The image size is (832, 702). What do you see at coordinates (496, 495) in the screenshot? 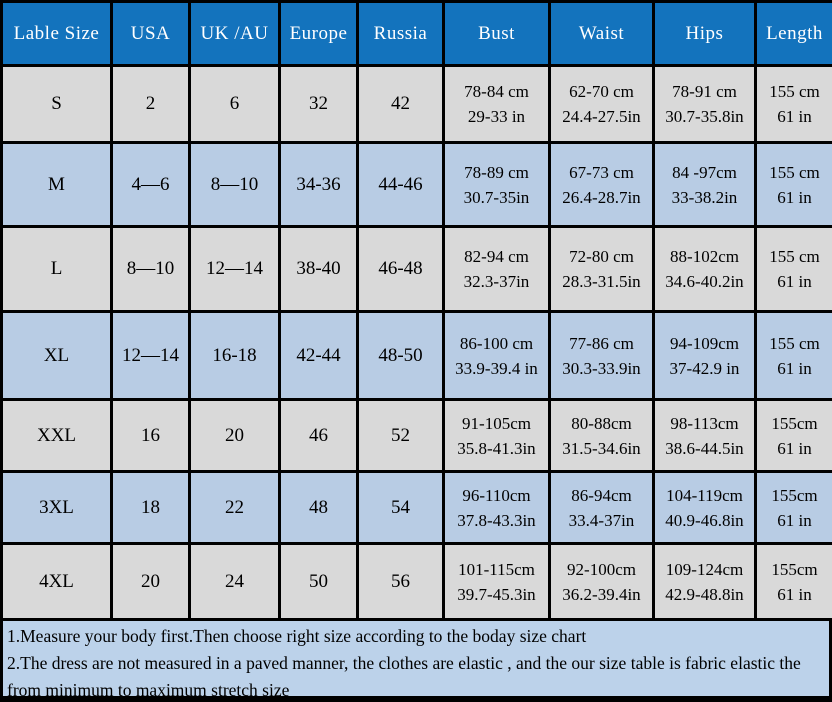
I see `cell-bust-cm: 96-110cm` at bounding box center [496, 495].